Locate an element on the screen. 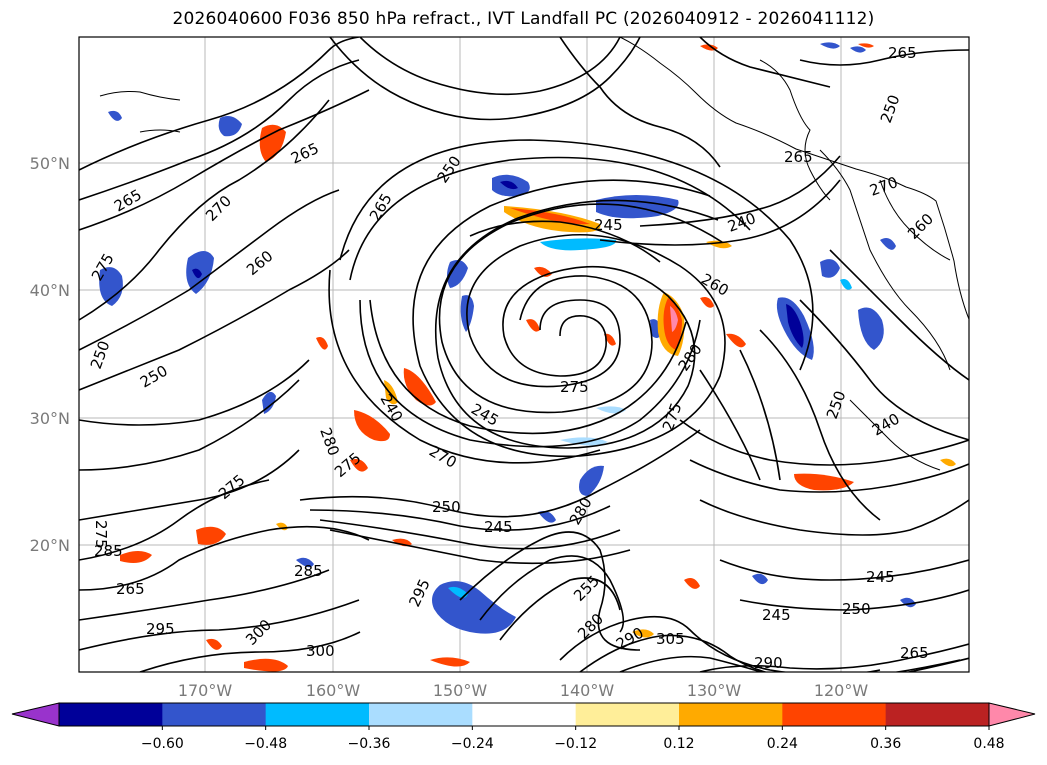 This screenshot has height=765, width=1047. contour-label: 290 is located at coordinates (768, 663).